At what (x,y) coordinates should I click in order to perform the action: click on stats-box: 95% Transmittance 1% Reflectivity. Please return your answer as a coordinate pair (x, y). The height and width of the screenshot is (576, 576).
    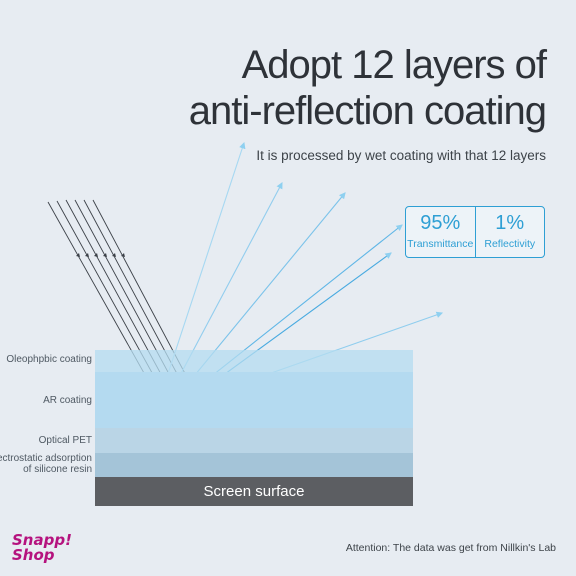
    Looking at the image, I should click on (475, 232).